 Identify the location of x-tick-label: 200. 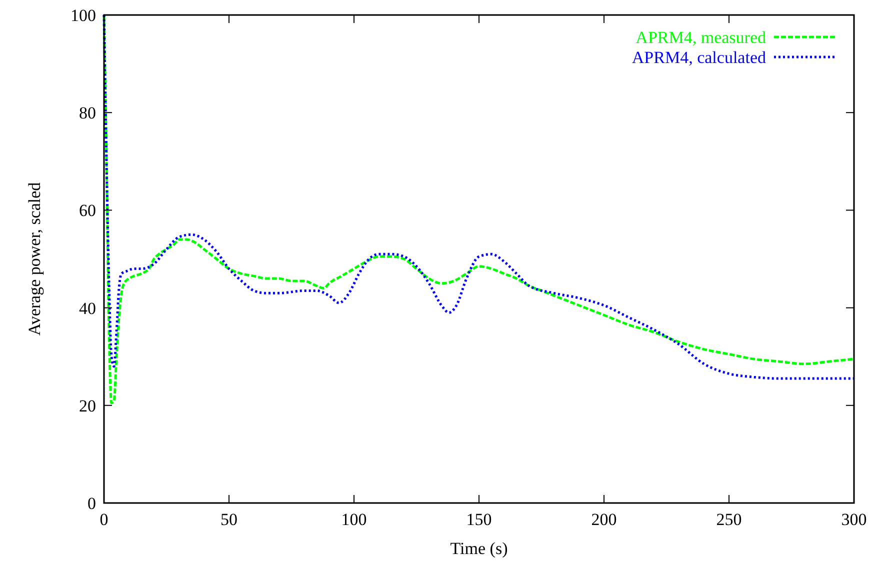
(604, 519).